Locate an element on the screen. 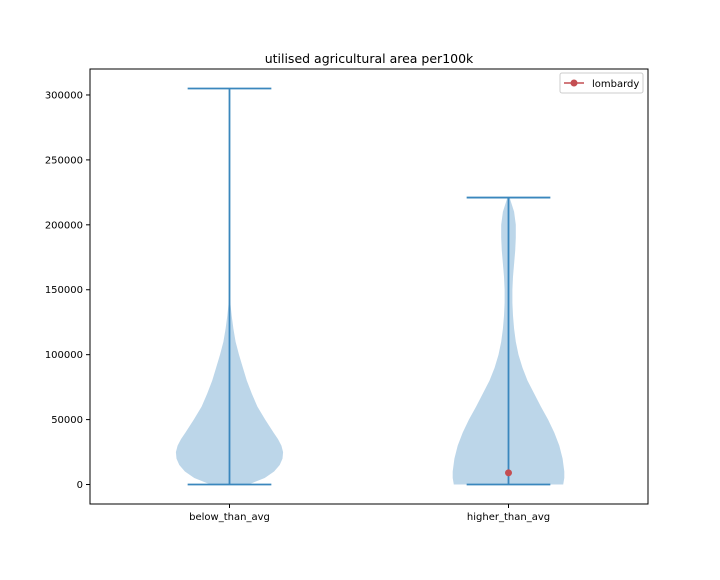 This screenshot has height=580, width=720. legend-marker-dot is located at coordinates (574, 83).